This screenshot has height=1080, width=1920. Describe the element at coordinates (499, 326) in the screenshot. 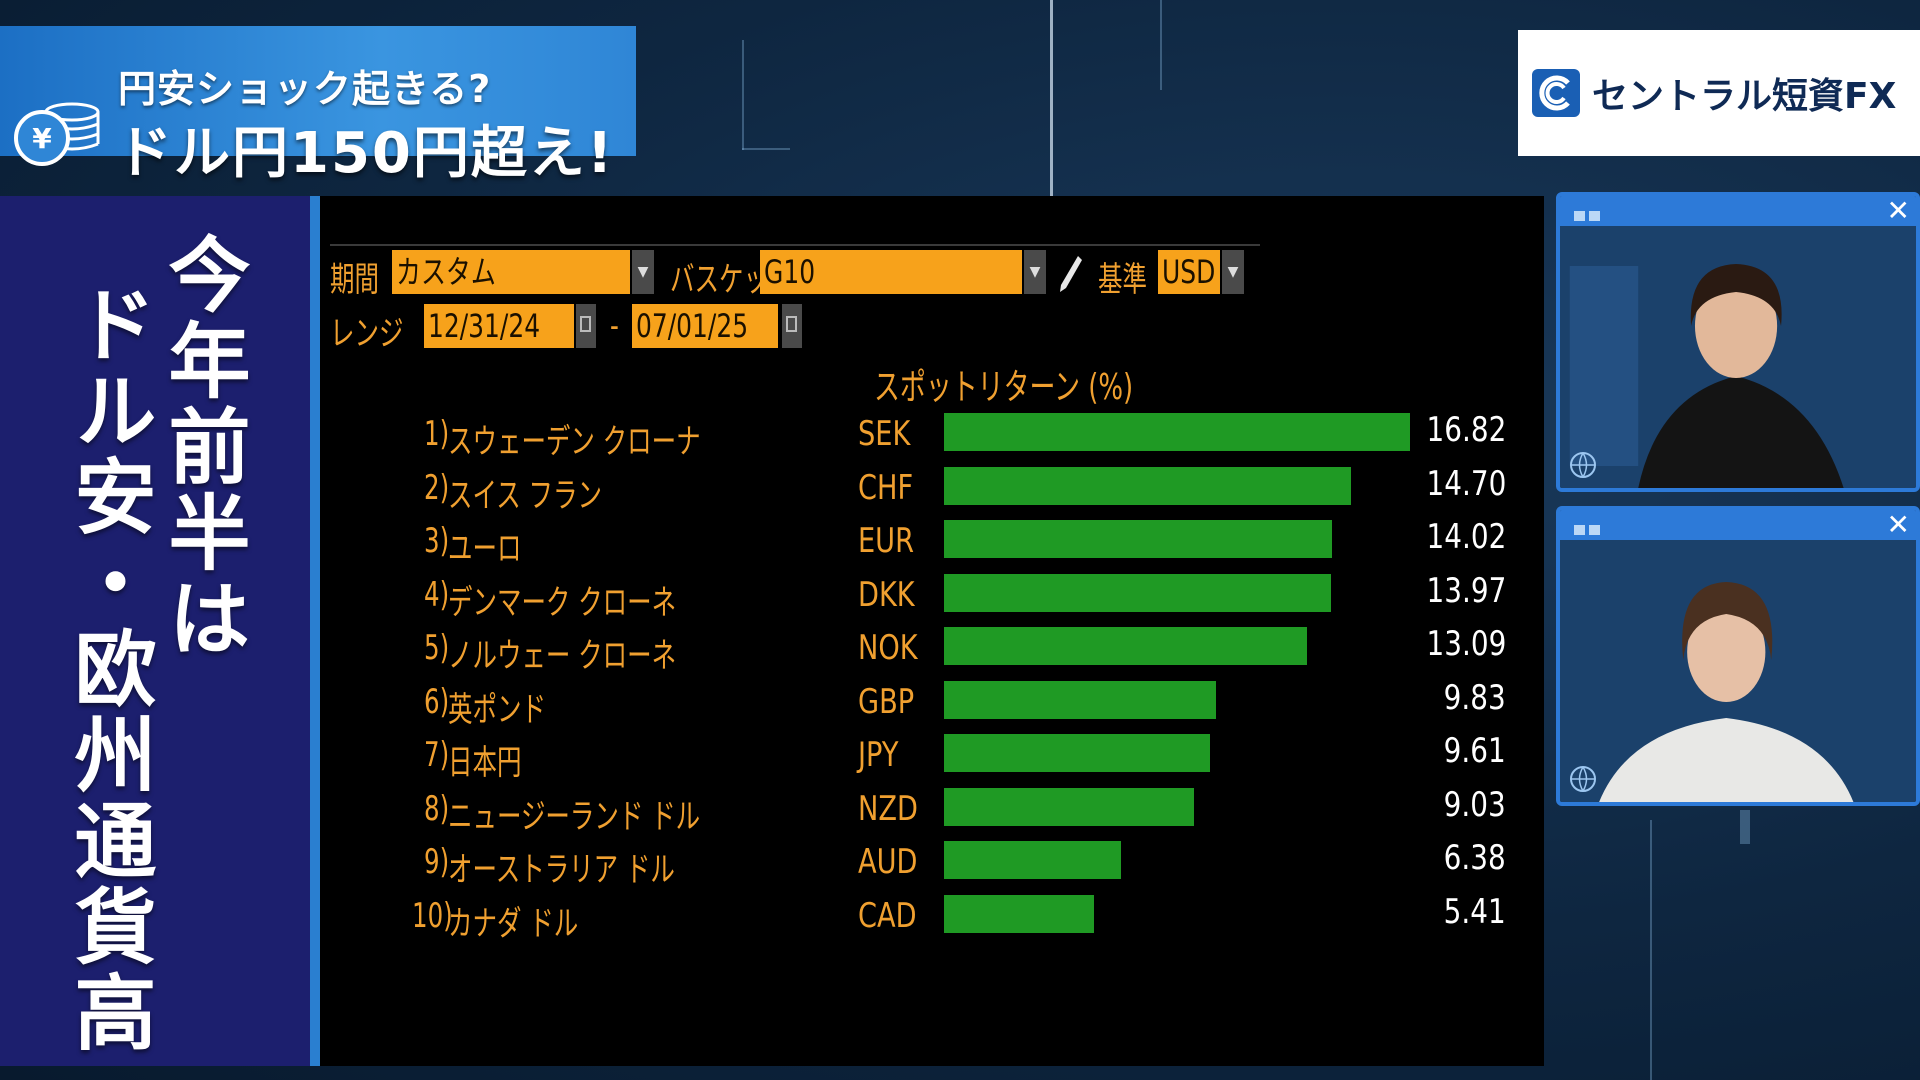

I see `range-start-input: 12/31/24` at that location.